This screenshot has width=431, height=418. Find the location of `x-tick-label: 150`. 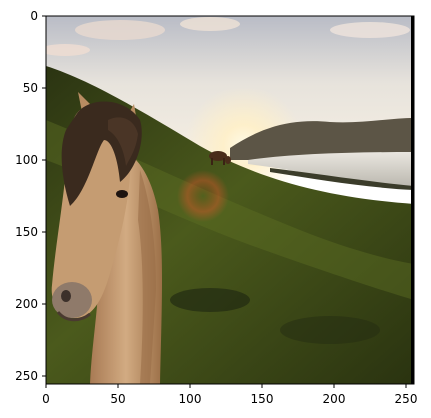

x-tick-label: 150 is located at coordinates (262, 399).